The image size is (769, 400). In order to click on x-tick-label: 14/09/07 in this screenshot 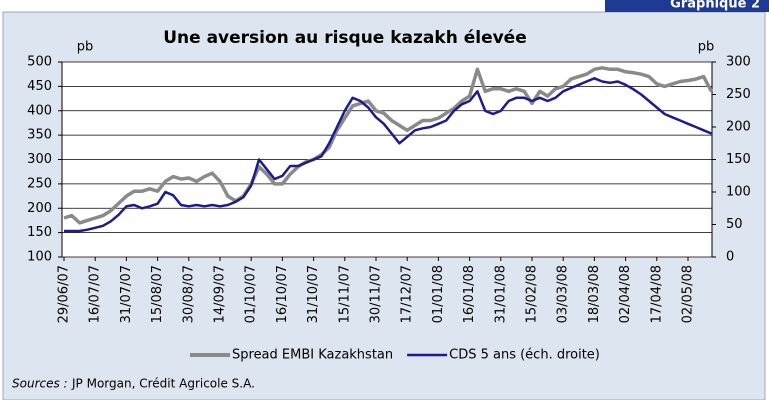, I will do `click(220, 294)`.